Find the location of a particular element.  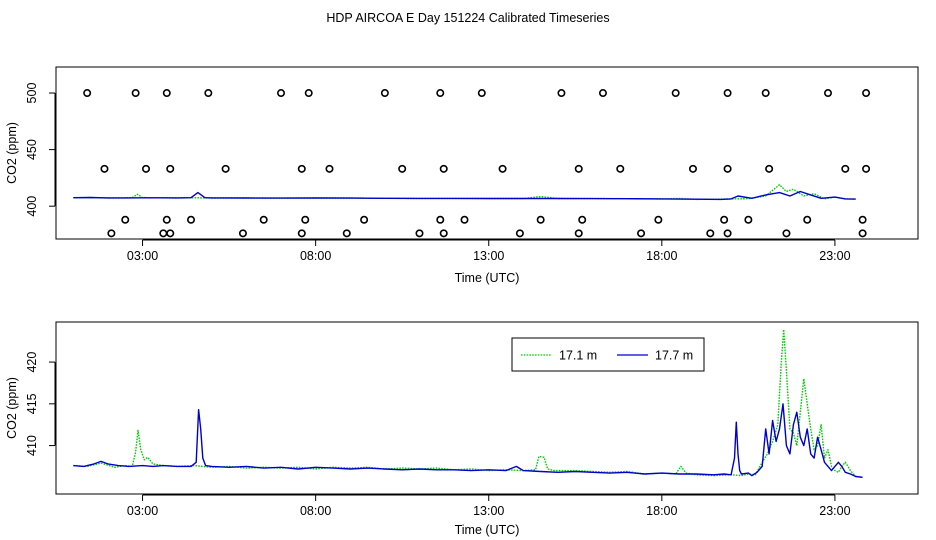

bottom-x-axis: 03:00 08:00 13:00 18:00 23:00 is located at coordinates (489, 506).